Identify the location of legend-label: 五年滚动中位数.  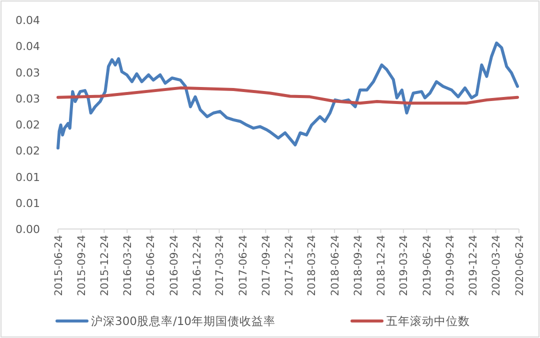
(428, 321).